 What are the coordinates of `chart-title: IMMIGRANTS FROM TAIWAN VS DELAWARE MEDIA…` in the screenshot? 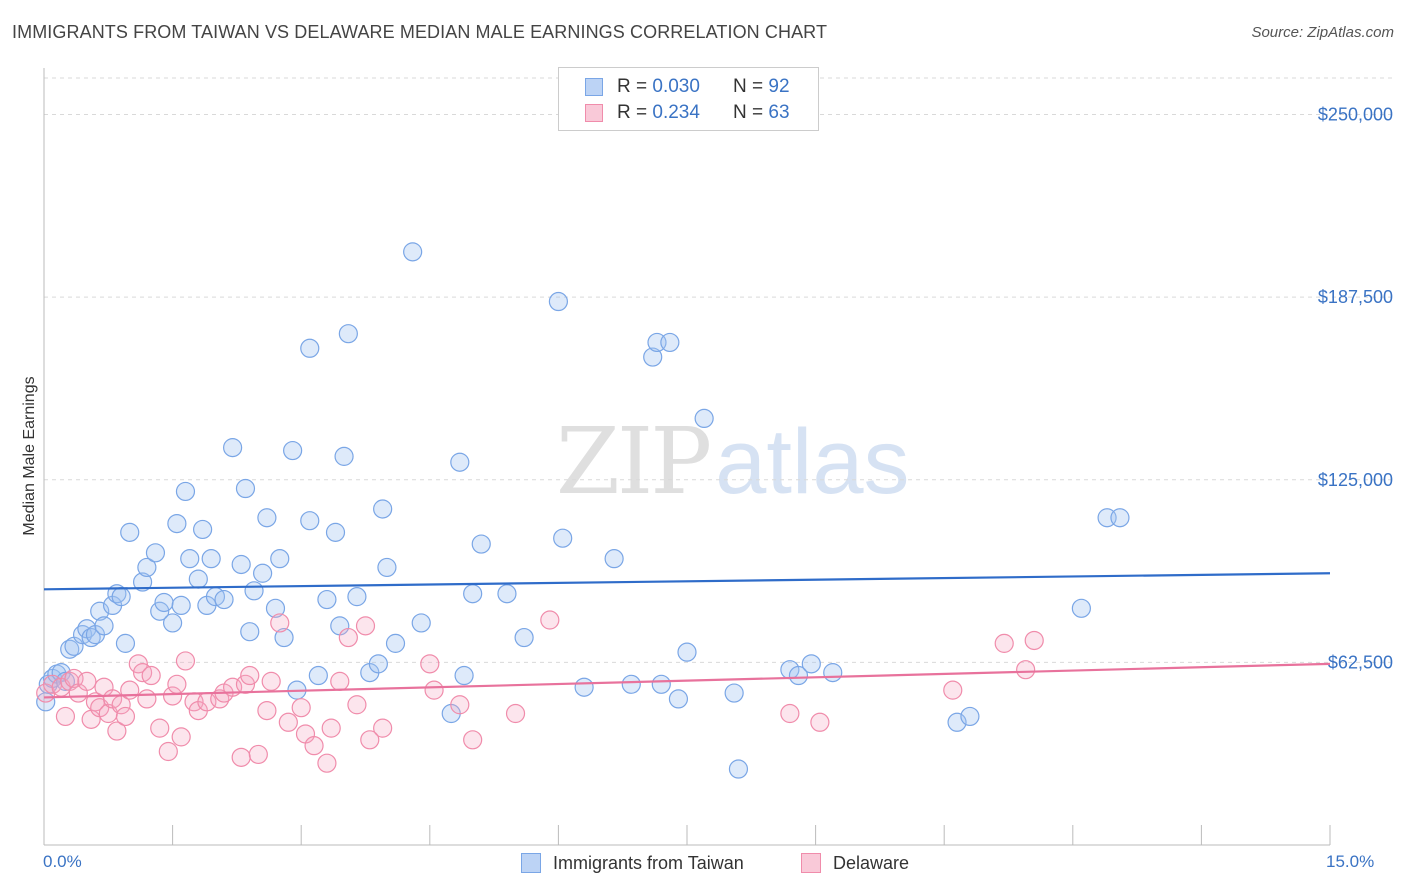 It's located at (420, 32).